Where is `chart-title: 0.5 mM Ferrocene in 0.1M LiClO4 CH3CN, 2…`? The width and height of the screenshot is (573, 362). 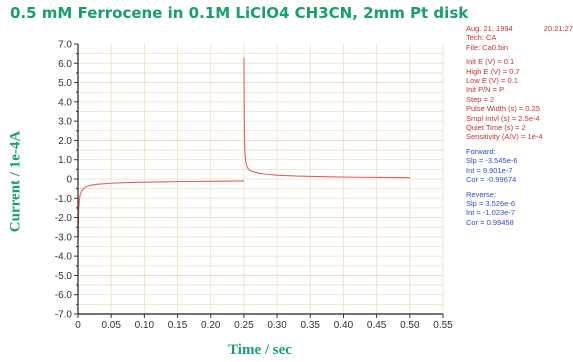
chart-title: 0.5 mM Ferrocene in 0.1M LiClO4 CH3CN, 2… is located at coordinates (239, 13).